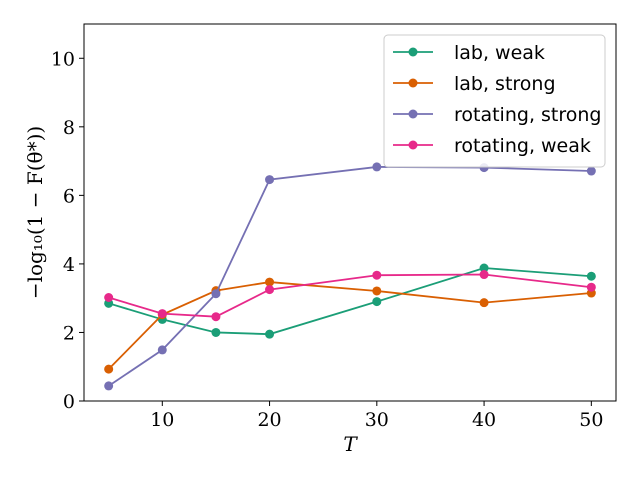 The width and height of the screenshot is (640, 480). I want to click on y-tick-label: 6, so click(69, 196).